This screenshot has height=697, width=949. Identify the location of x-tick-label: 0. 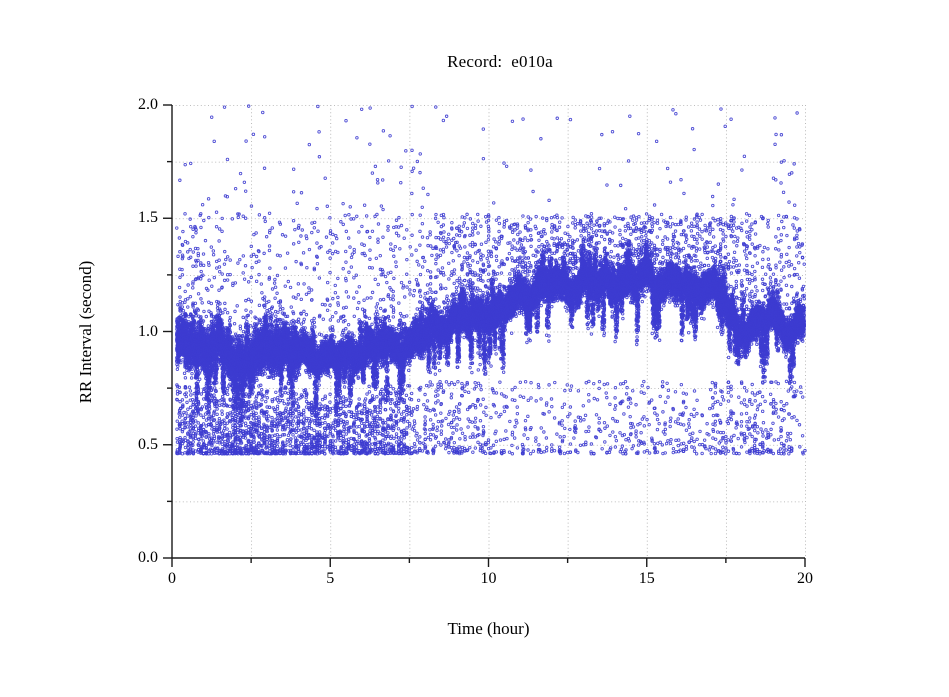
(172, 578).